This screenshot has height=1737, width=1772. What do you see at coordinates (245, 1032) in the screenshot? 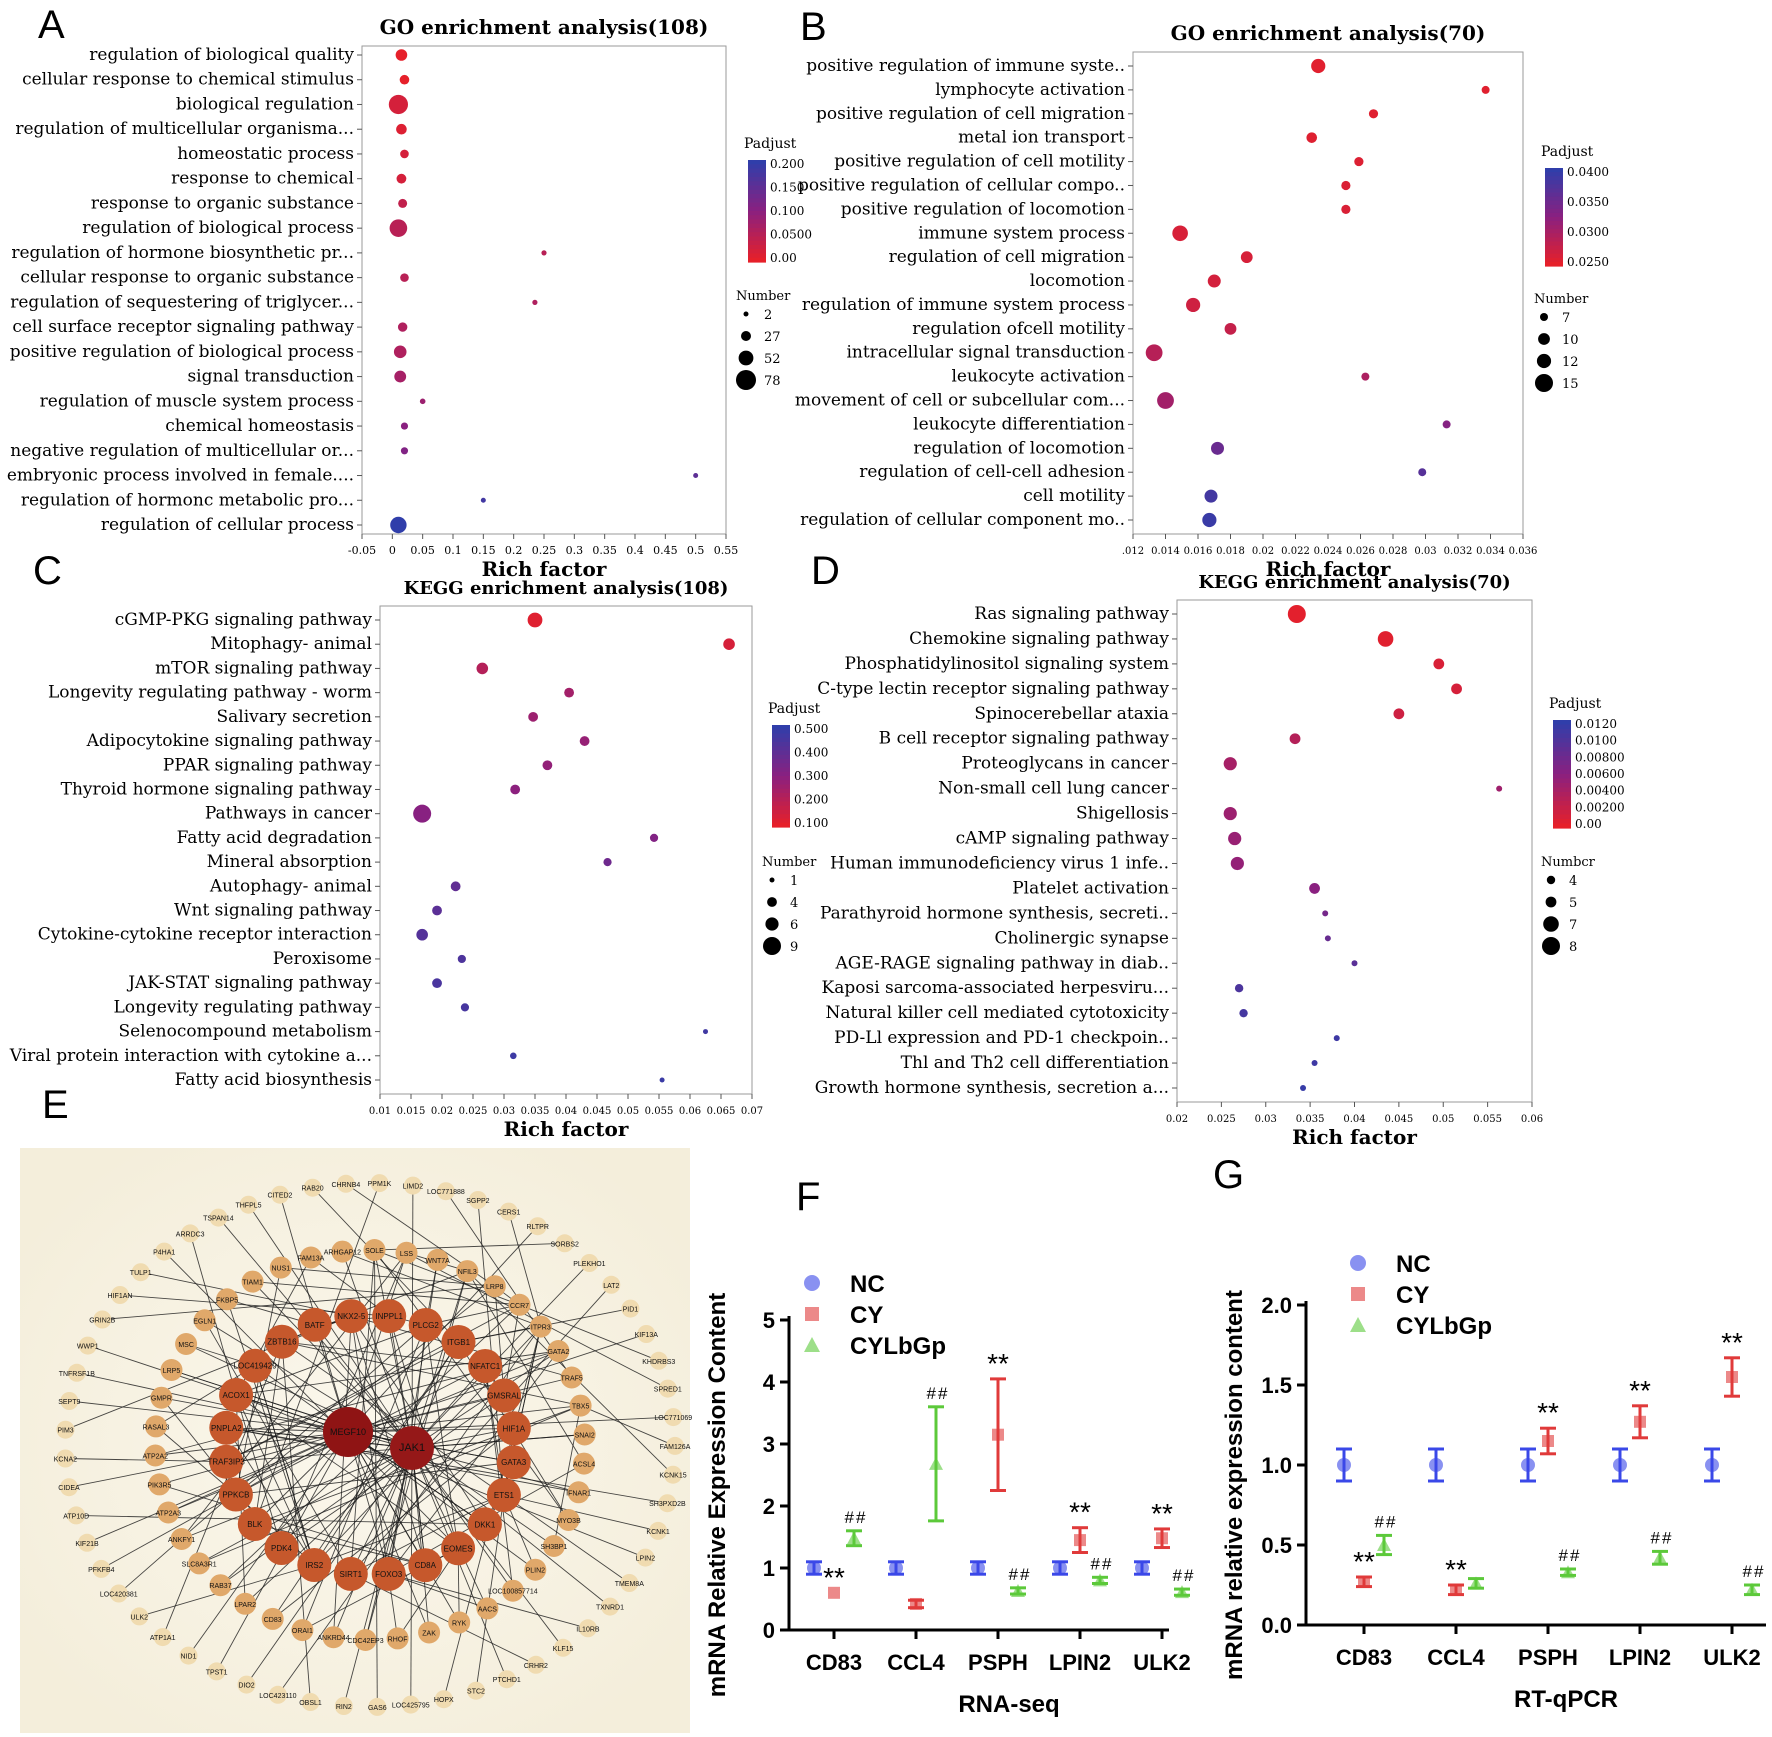
I see `term-label-selenocompound-metabolism: Selenocompound metabolism` at bounding box center [245, 1032].